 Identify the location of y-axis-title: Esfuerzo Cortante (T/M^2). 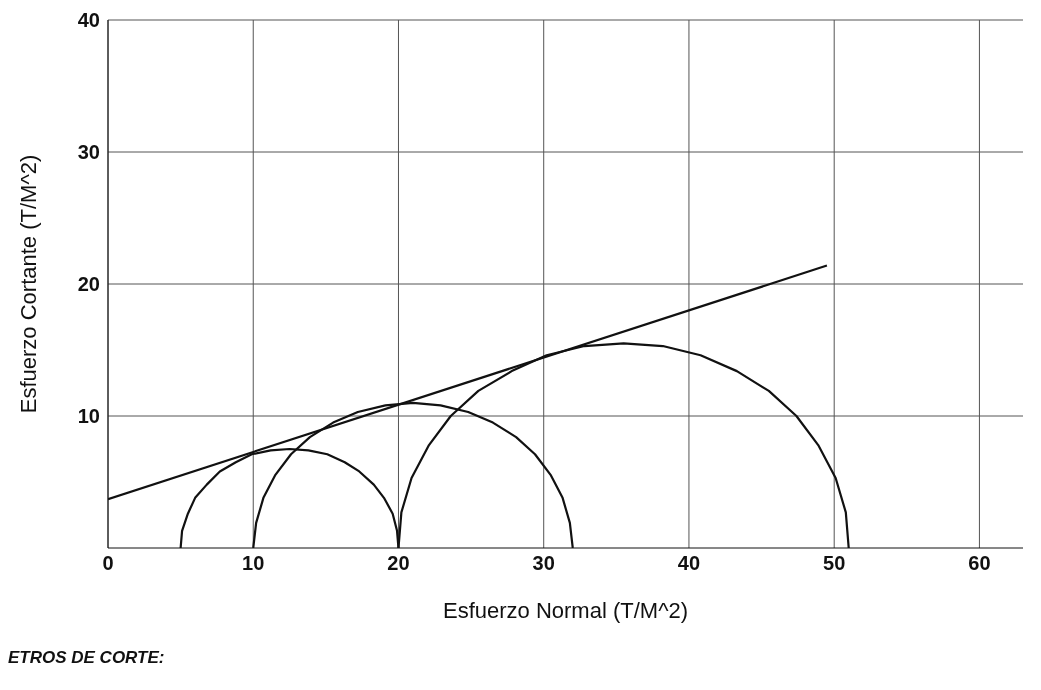
(28, 284).